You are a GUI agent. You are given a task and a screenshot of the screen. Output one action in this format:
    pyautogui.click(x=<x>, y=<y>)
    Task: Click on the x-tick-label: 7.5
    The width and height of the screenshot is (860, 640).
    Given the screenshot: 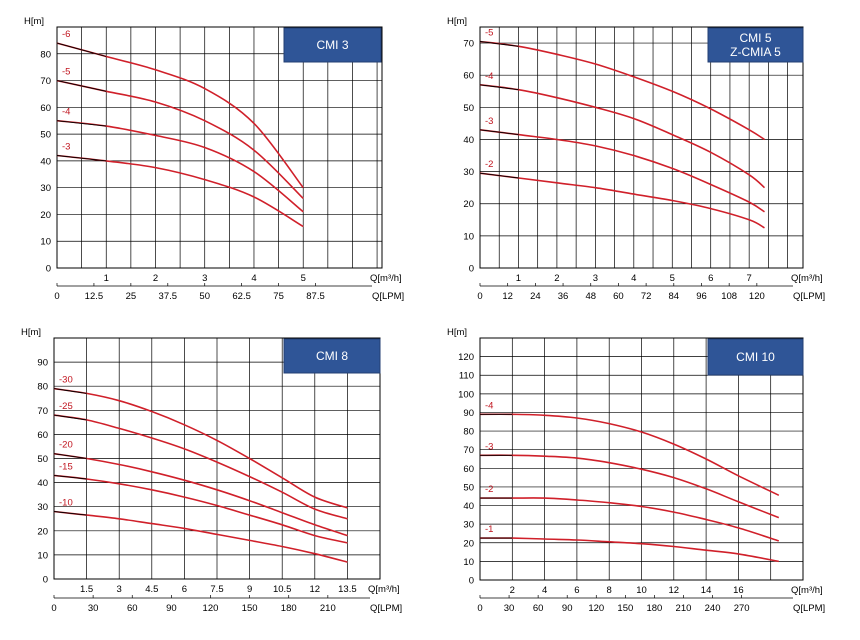 What is the action you would take?
    pyautogui.click(x=216, y=589)
    